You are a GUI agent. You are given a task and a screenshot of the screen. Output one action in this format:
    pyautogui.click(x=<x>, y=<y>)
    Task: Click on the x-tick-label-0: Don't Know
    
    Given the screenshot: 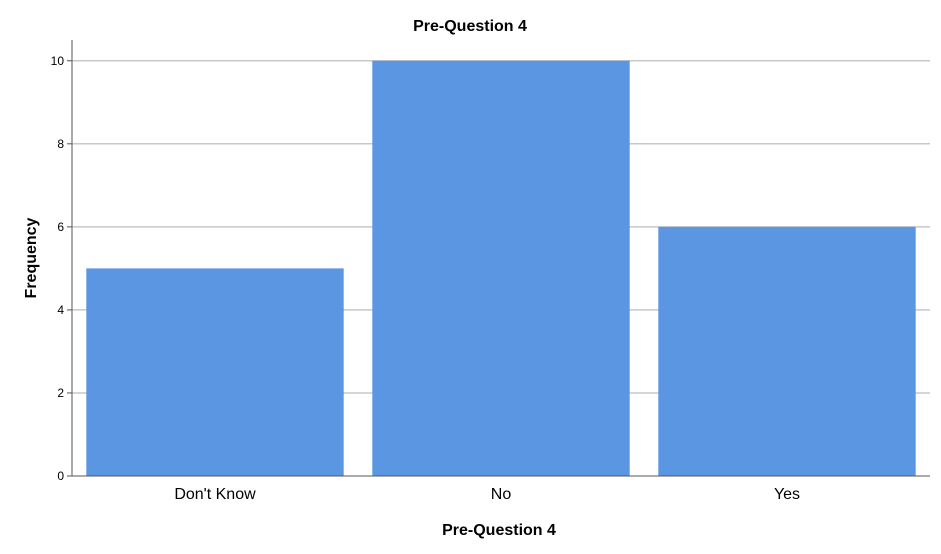 What is the action you would take?
    pyautogui.click(x=215, y=494)
    